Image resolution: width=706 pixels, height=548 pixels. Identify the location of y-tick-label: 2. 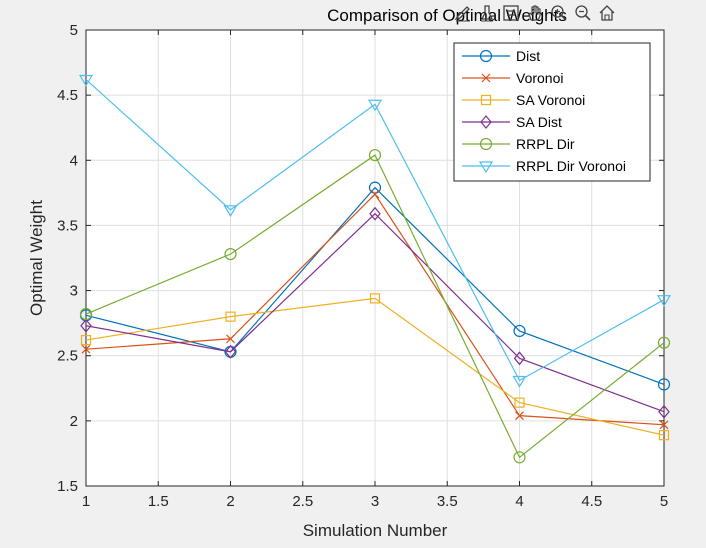
(74, 421).